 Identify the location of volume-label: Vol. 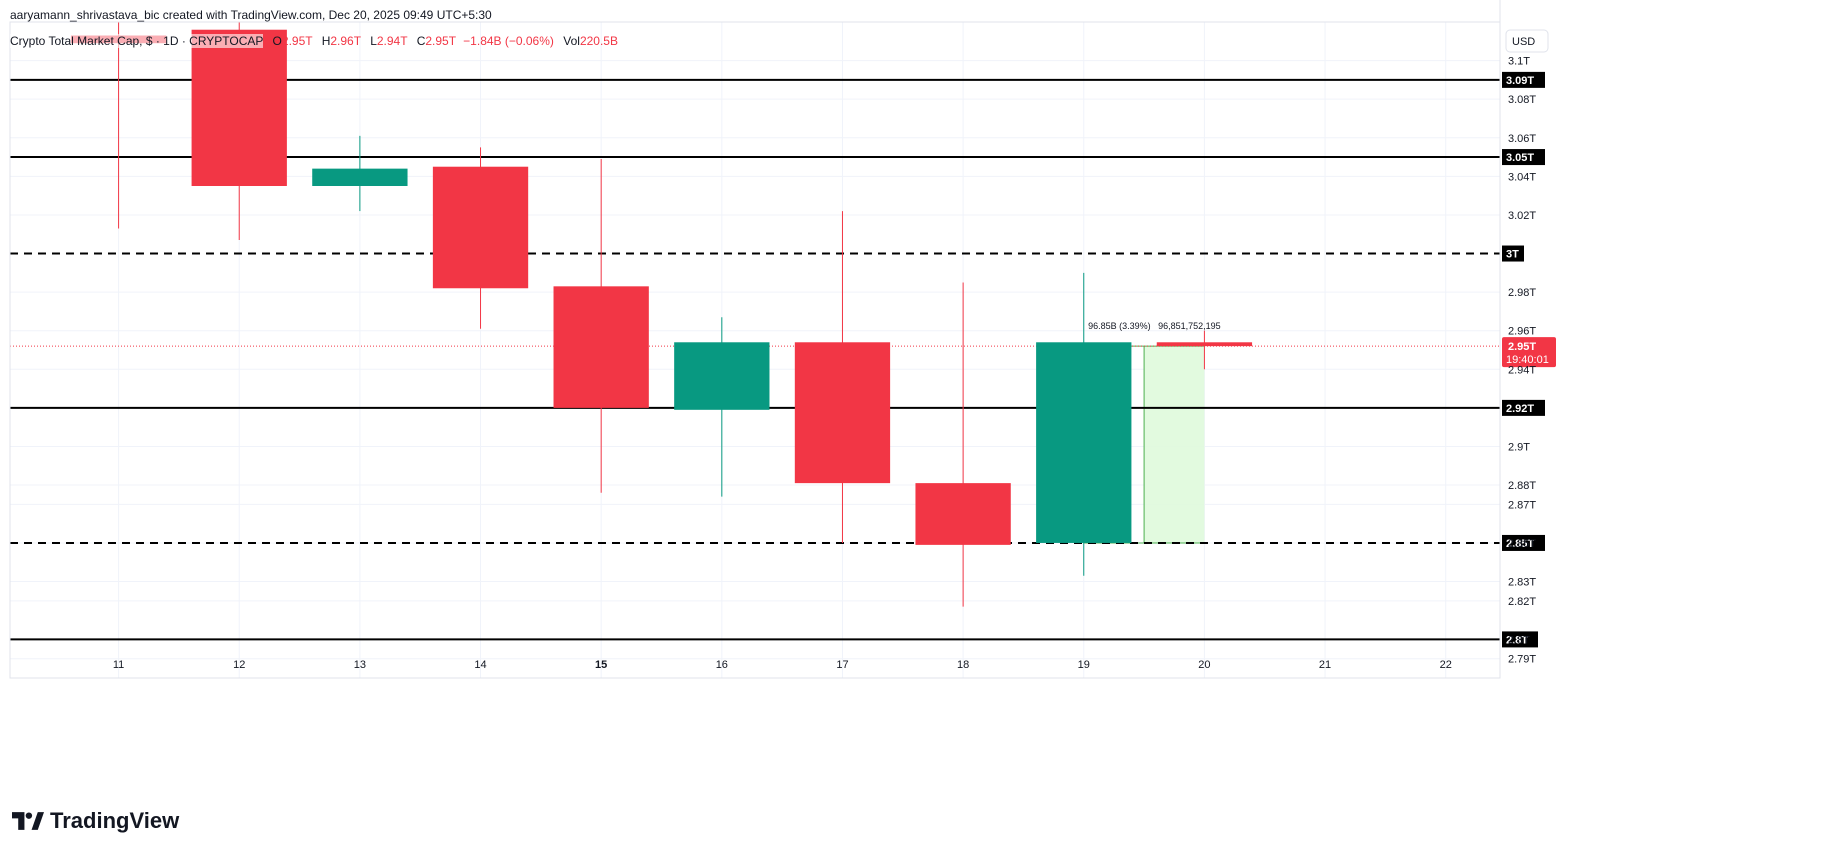
(571, 41).